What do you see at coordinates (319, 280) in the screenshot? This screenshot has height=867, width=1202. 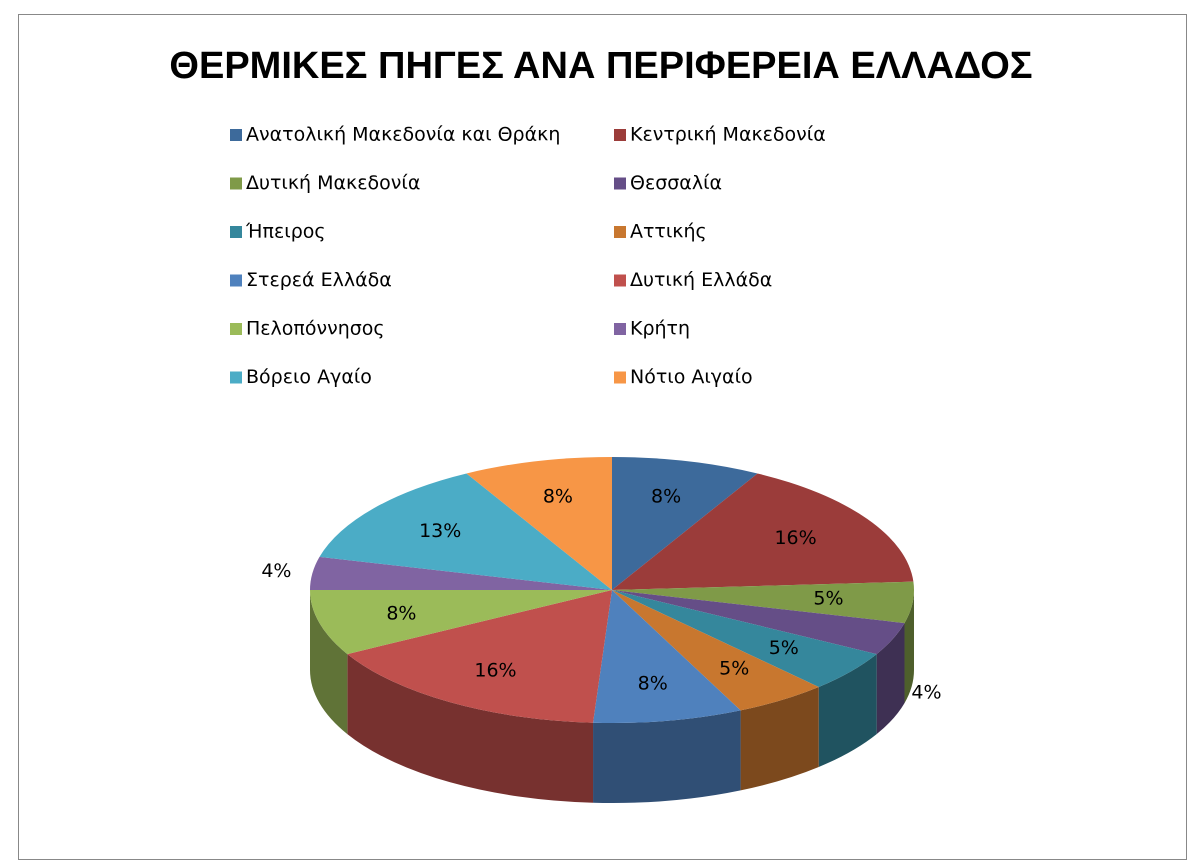 I see `legend-label: Στερεά Ελλάδα` at bounding box center [319, 280].